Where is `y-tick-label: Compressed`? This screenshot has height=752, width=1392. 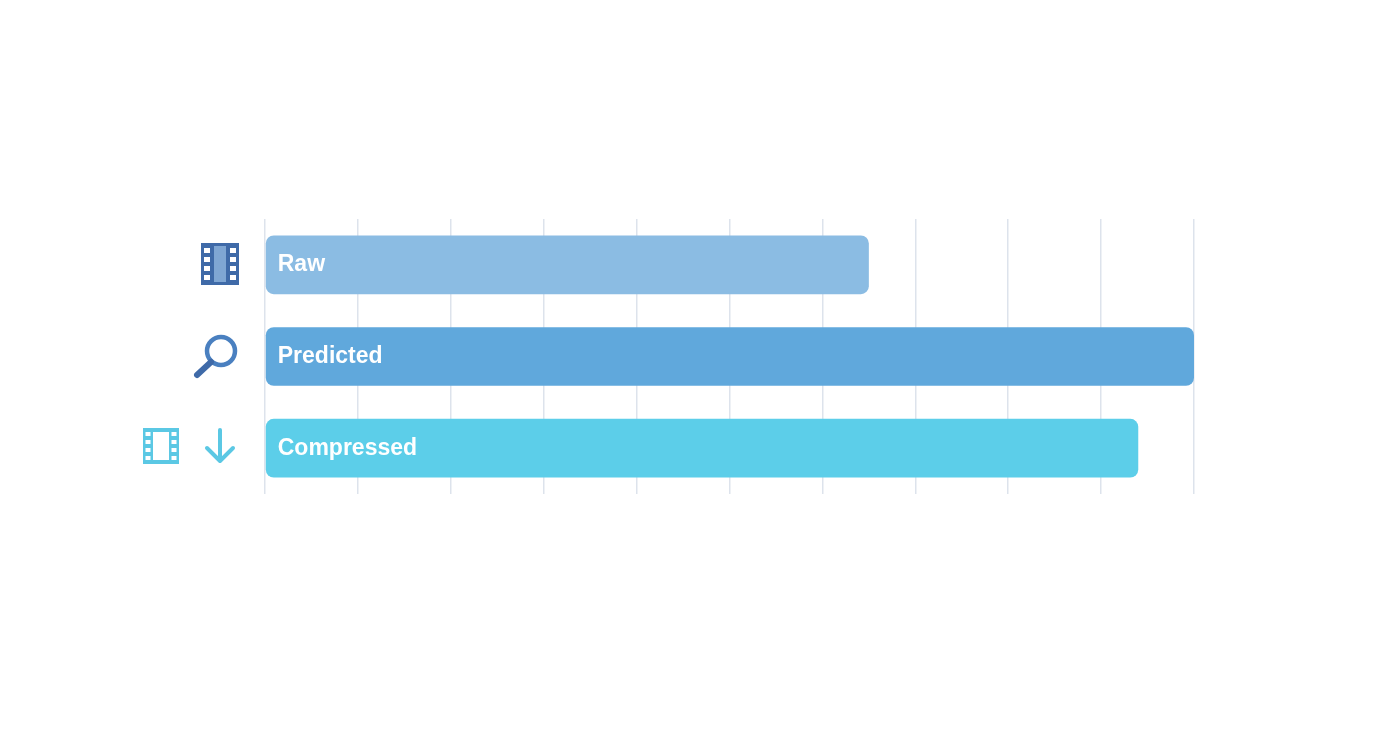
y-tick-label: Compressed is located at coordinates (347, 446).